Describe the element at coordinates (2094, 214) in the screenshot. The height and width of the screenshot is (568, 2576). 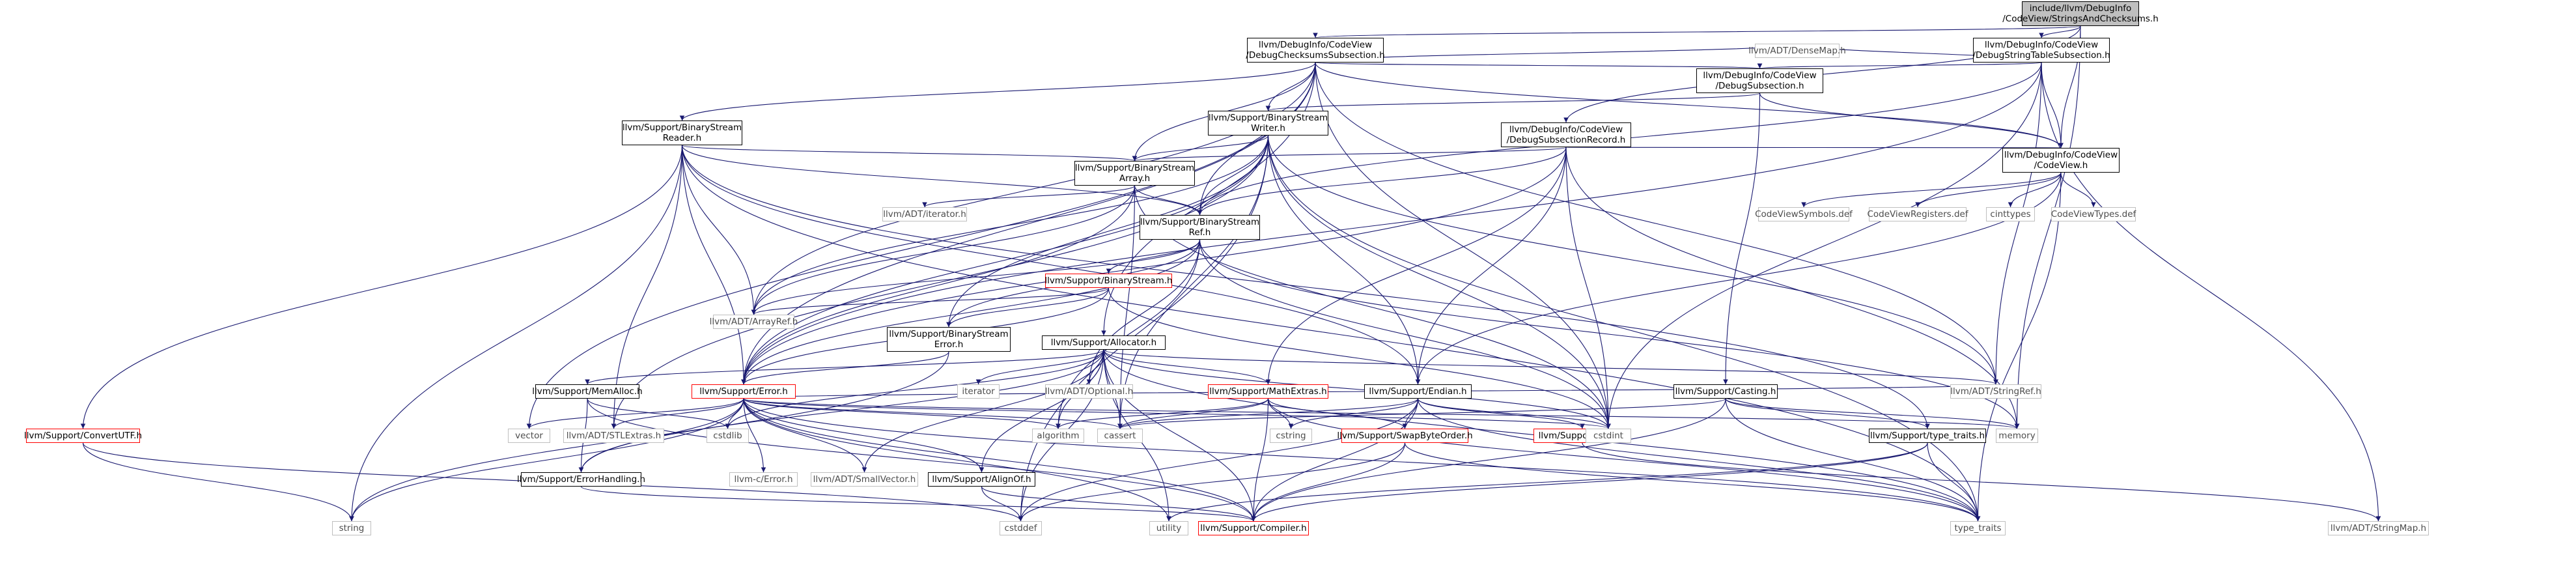
I see `graph-node-codeviewtypes-def: CodeViewTypes.def` at that location.